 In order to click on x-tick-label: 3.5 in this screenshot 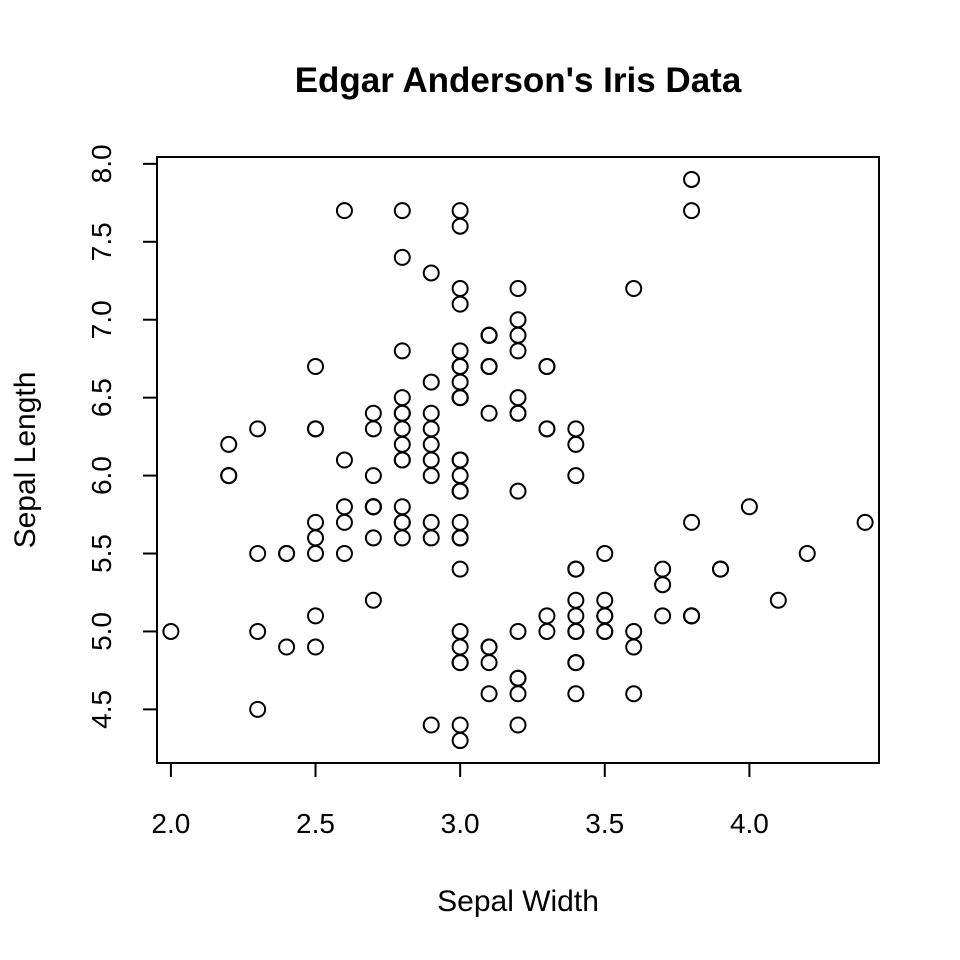, I will do `click(604, 823)`.